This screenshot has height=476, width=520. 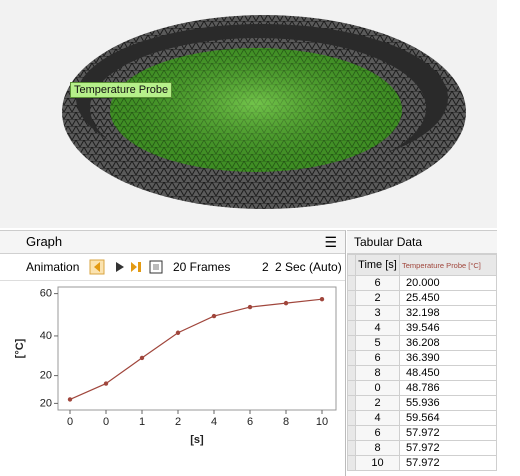 What do you see at coordinates (178, 422) in the screenshot?
I see `x-tick-label: 2` at bounding box center [178, 422].